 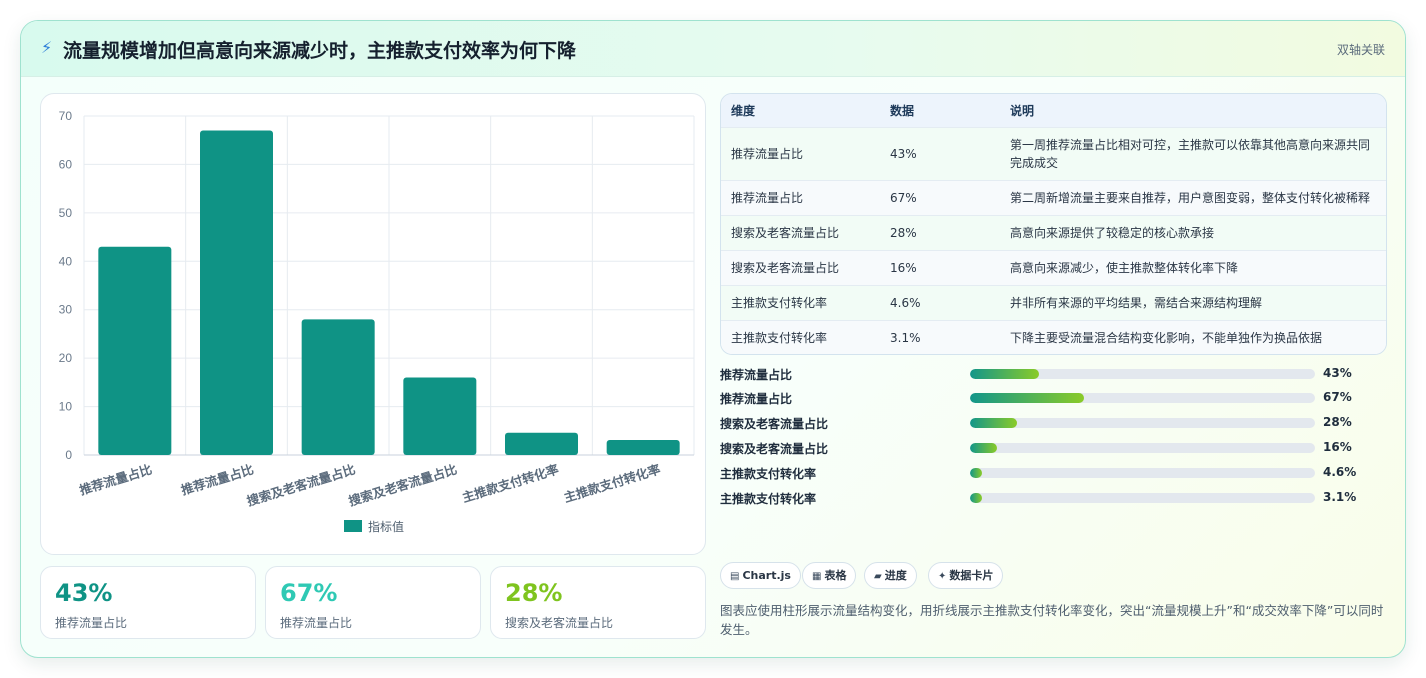 What do you see at coordinates (940, 197) in the screenshot?
I see `cell-data: 67%` at bounding box center [940, 197].